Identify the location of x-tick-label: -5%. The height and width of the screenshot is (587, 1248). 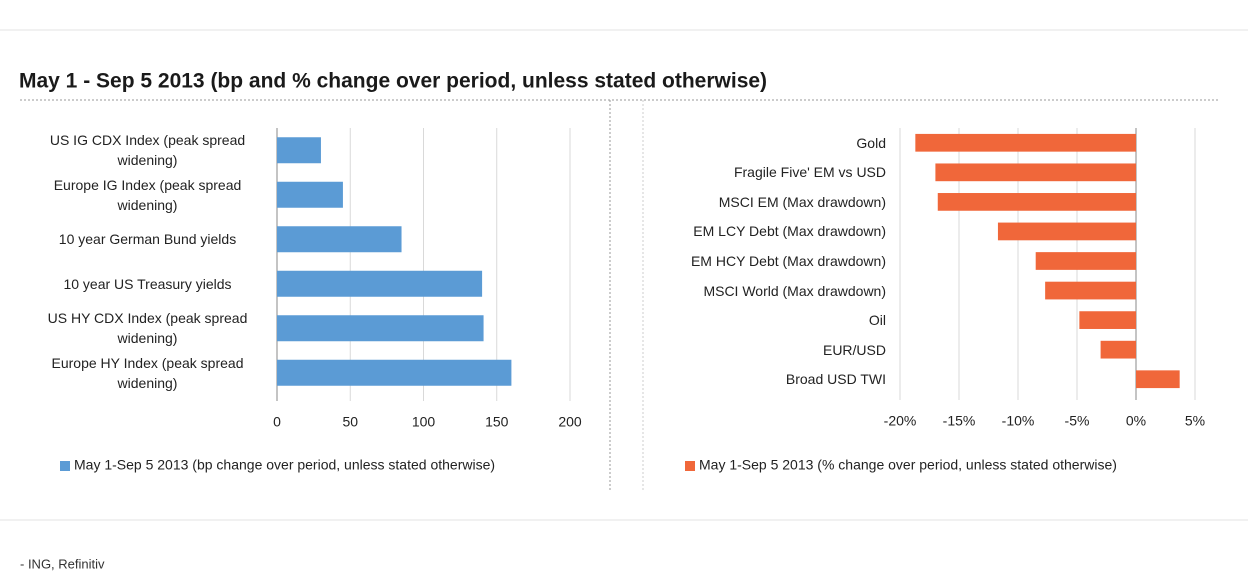
(1077, 421).